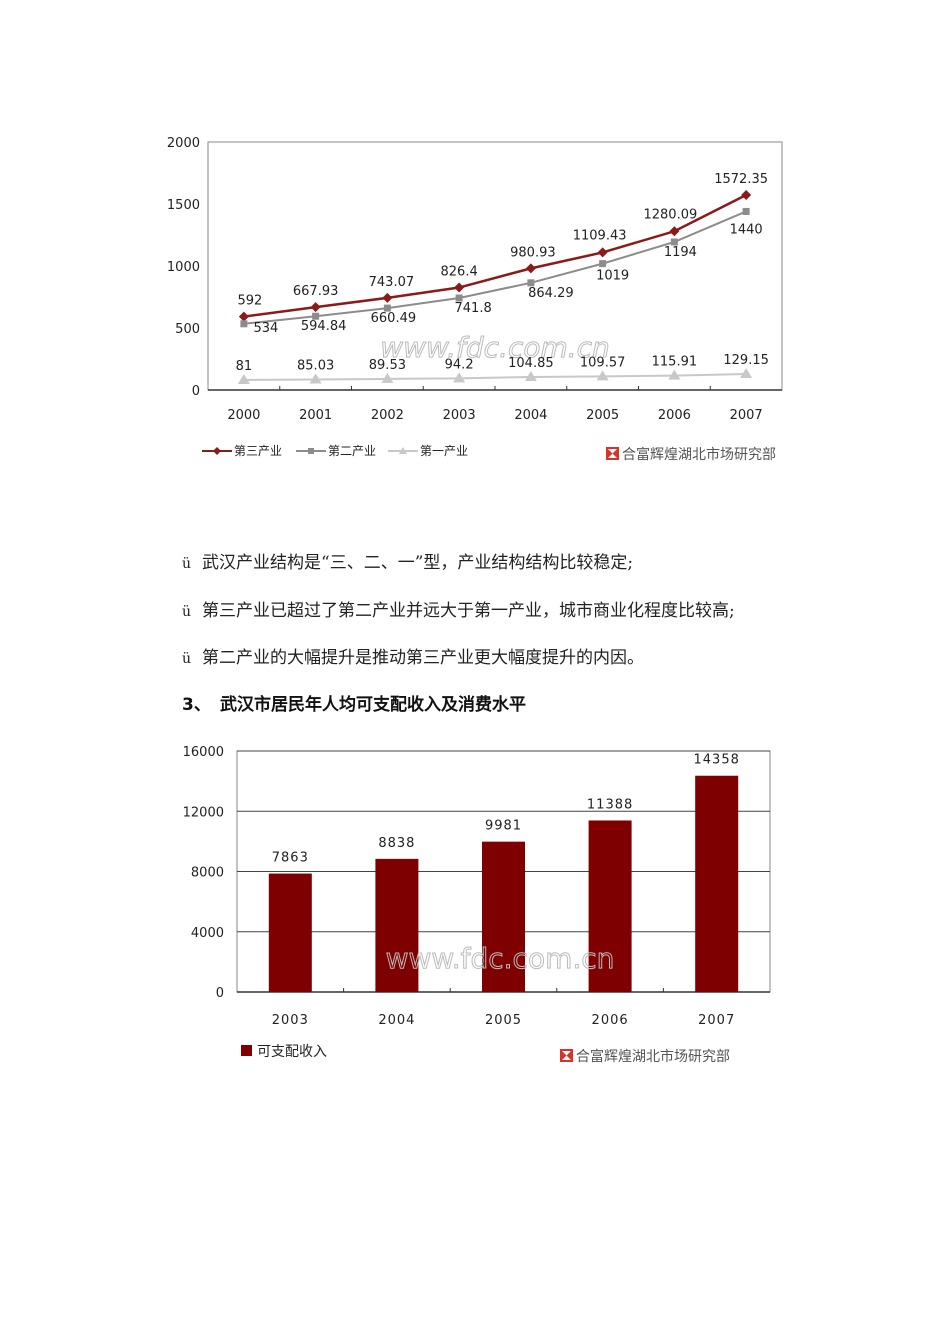 The height and width of the screenshot is (1344, 950). What do you see at coordinates (418, 563) in the screenshot?
I see `bullet-text: 武汉产业结构是“三、二、一”型，产业结构结构比较稳定;` at bounding box center [418, 563].